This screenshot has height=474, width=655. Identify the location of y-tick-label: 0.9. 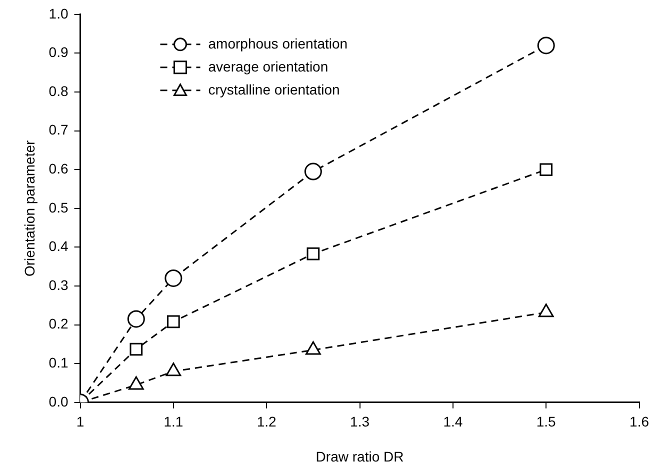
(58, 52).